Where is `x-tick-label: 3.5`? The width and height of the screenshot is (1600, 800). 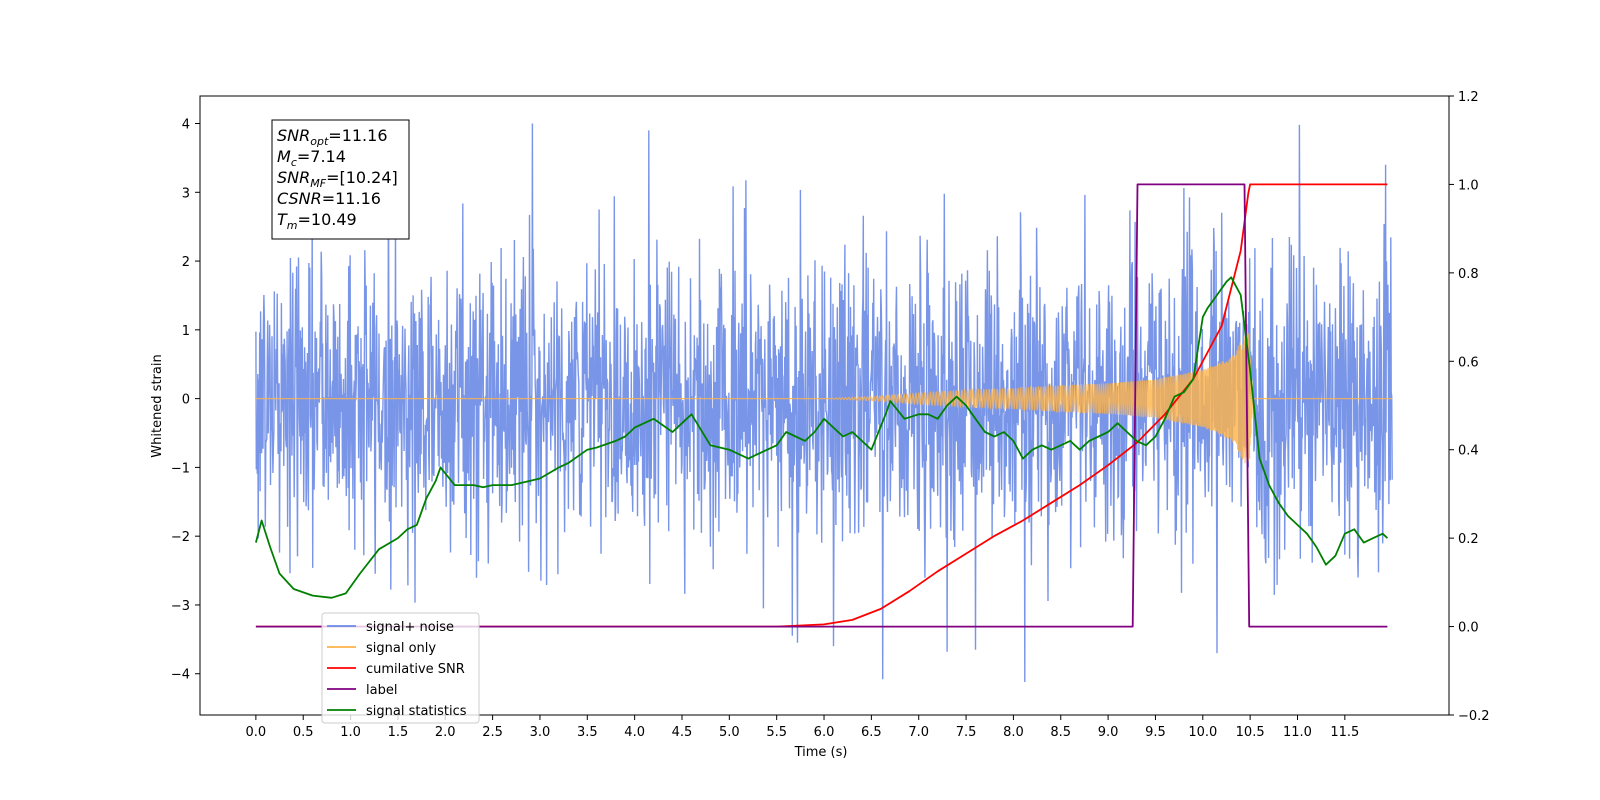 x-tick-label: 3.5 is located at coordinates (587, 732).